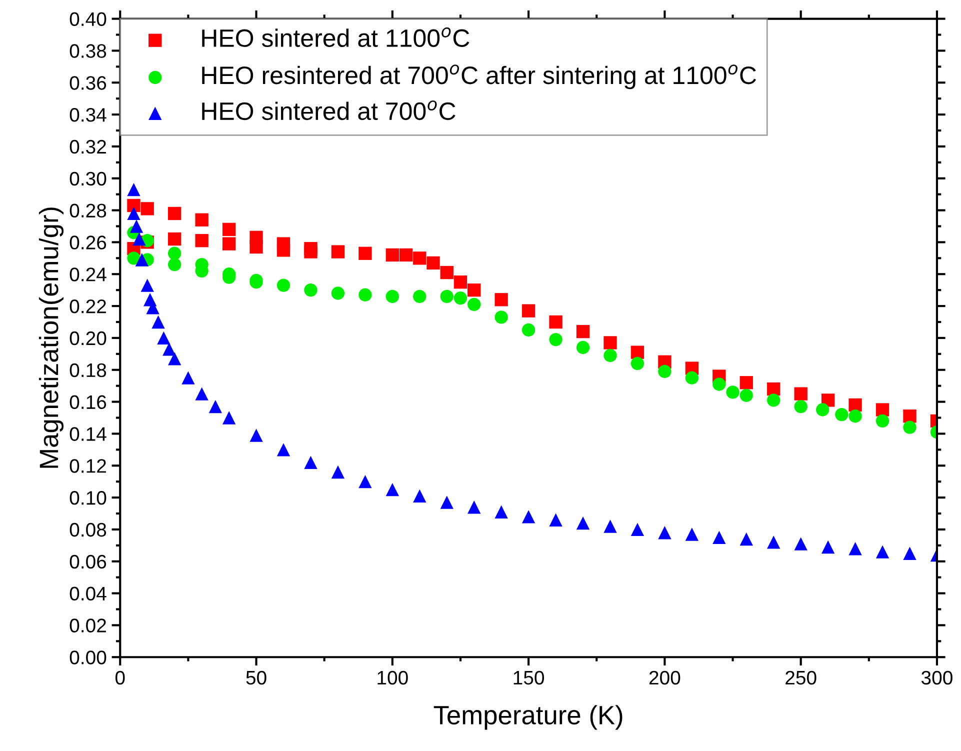 The width and height of the screenshot is (961, 751). I want to click on x-tick-label: 150, so click(529, 677).